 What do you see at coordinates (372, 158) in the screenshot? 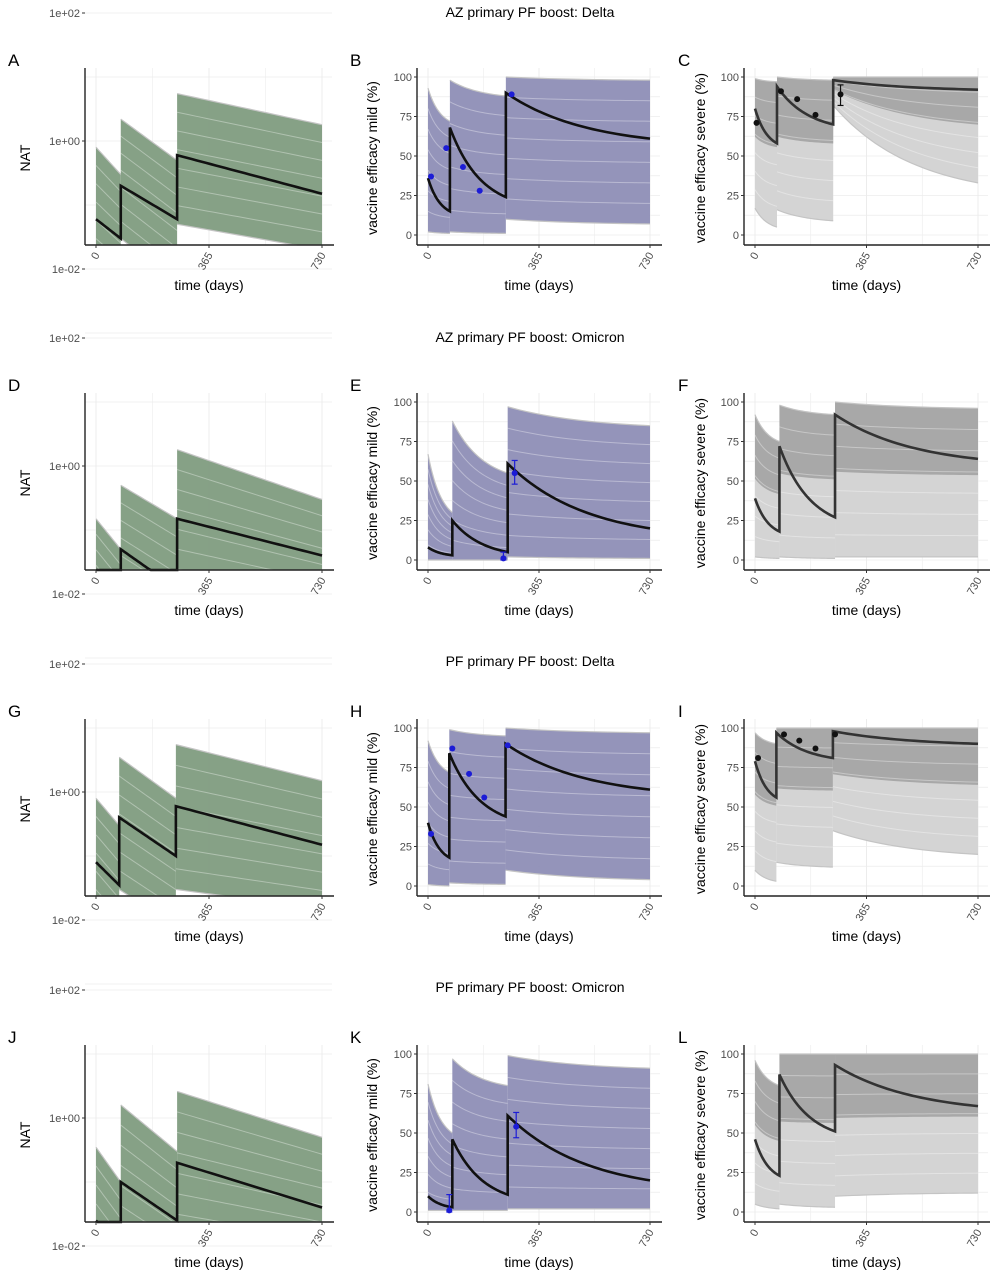
I see `y-axis-label: vaccine efficacy mild (%)` at bounding box center [372, 158].